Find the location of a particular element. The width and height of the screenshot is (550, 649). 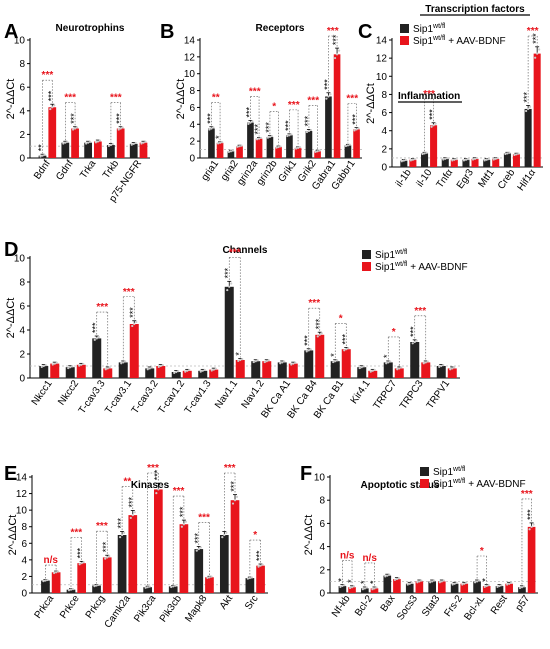

category-label: T-cav1.3 is located at coordinates (198, 397).